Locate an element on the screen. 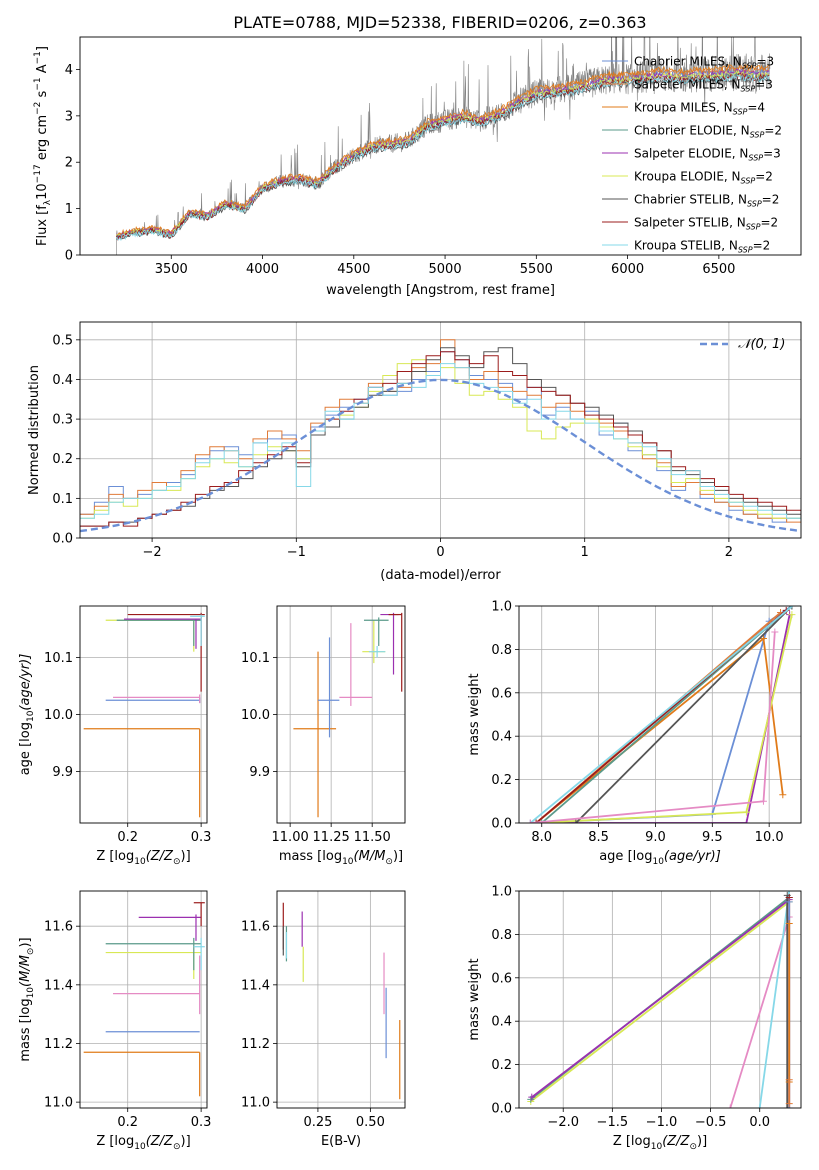 Image resolution: width=819 pixels, height=1170 pixels. x-tick-label: 4000 is located at coordinates (262, 269).